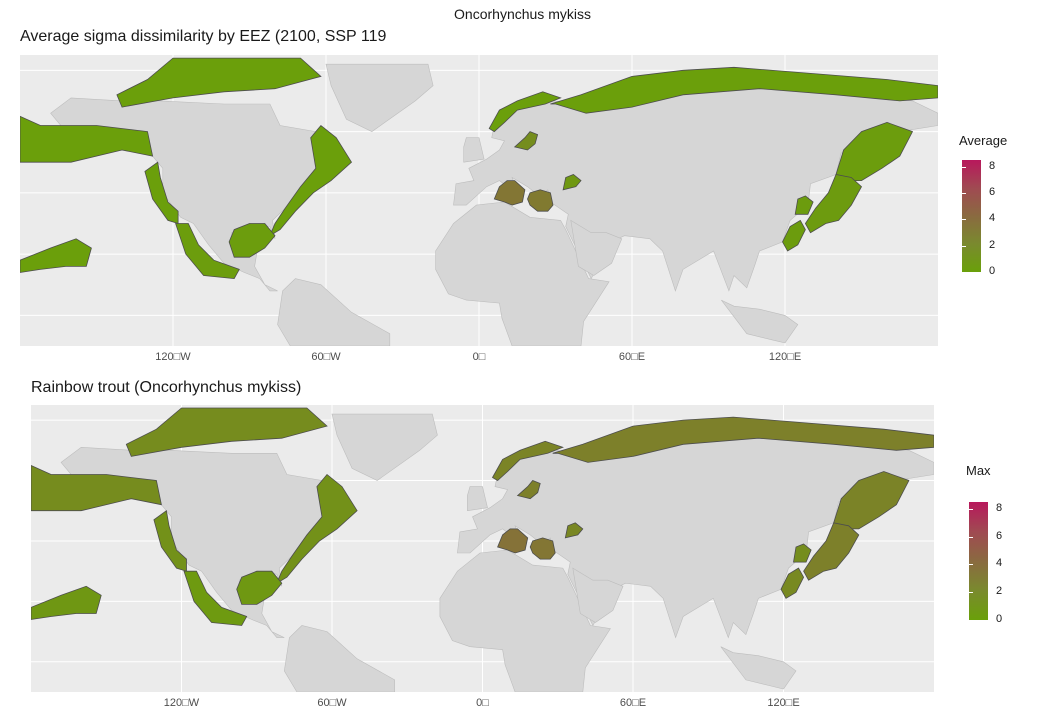 This screenshot has width=1045, height=721. I want to click on figure-title: Oncorhynchus mykiss, so click(522, 14).